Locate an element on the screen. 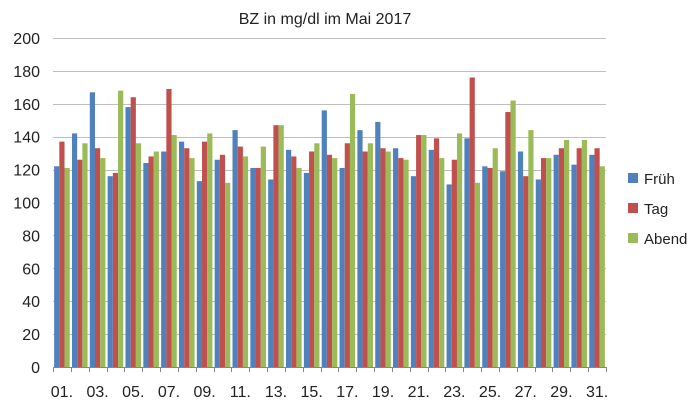 The height and width of the screenshot is (408, 698). legend-label: Früh is located at coordinates (659, 179).